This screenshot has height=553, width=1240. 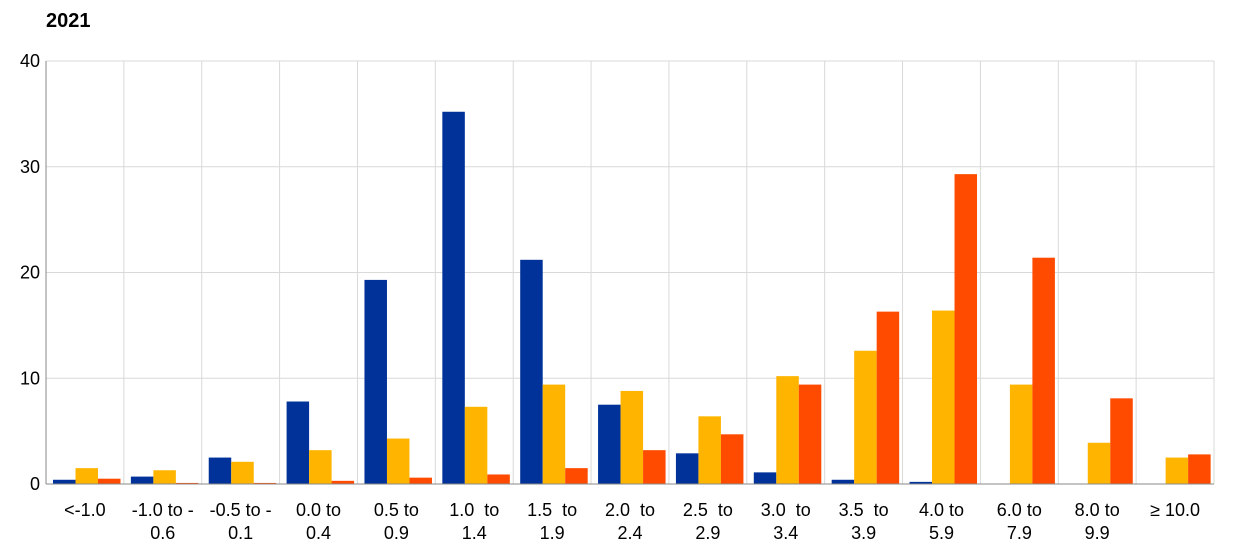 I want to click on bar-s1-c5, so click(x=375, y=381).